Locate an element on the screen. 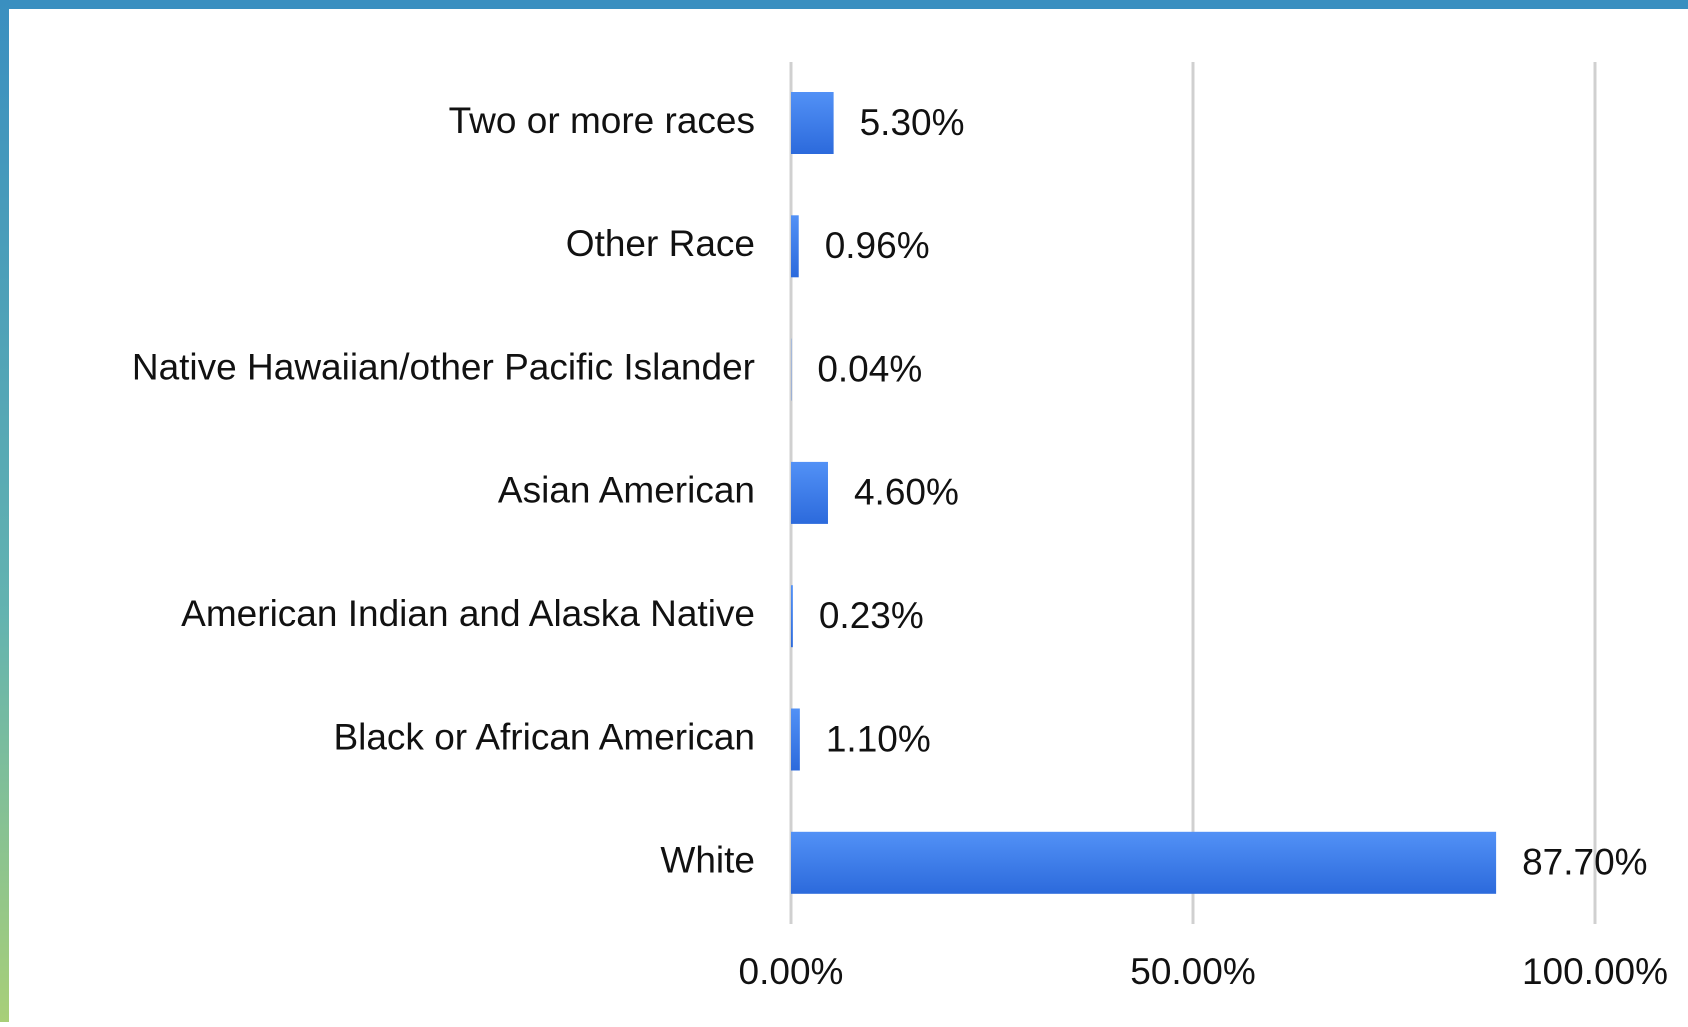  value-label: 4.60% is located at coordinates (906, 492).